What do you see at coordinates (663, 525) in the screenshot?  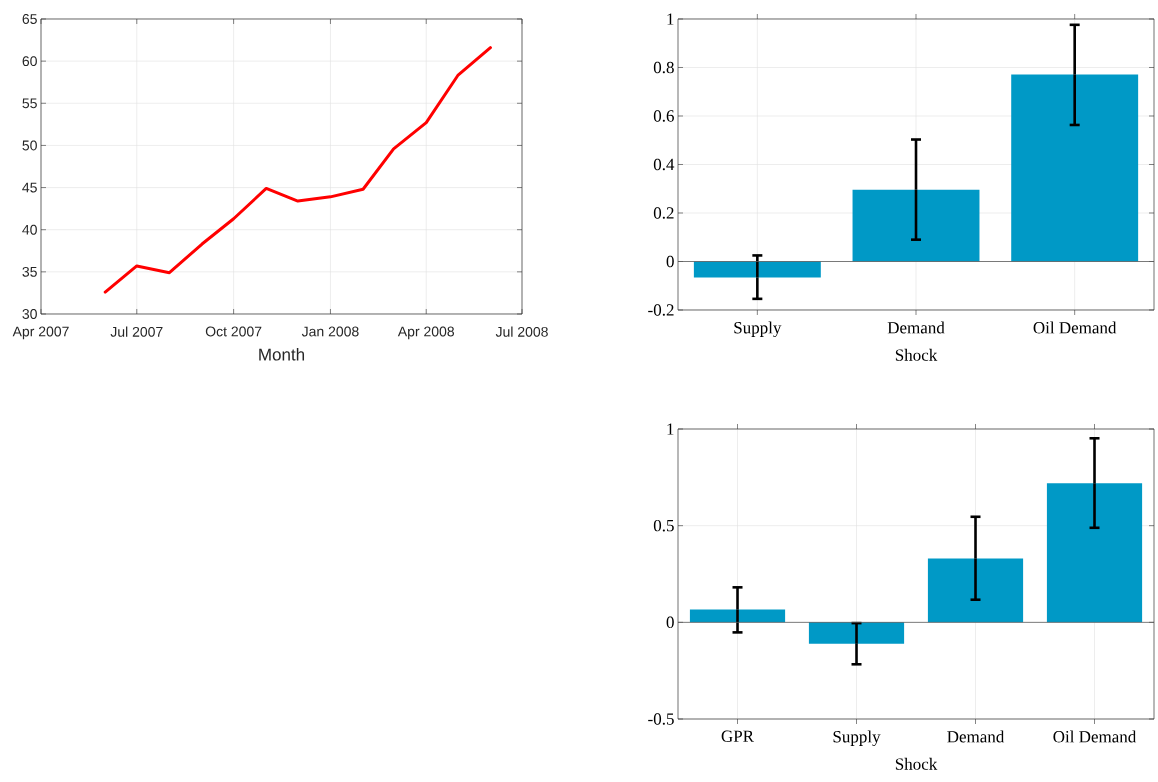 I see `y-tick-label: 0.5` at bounding box center [663, 525].